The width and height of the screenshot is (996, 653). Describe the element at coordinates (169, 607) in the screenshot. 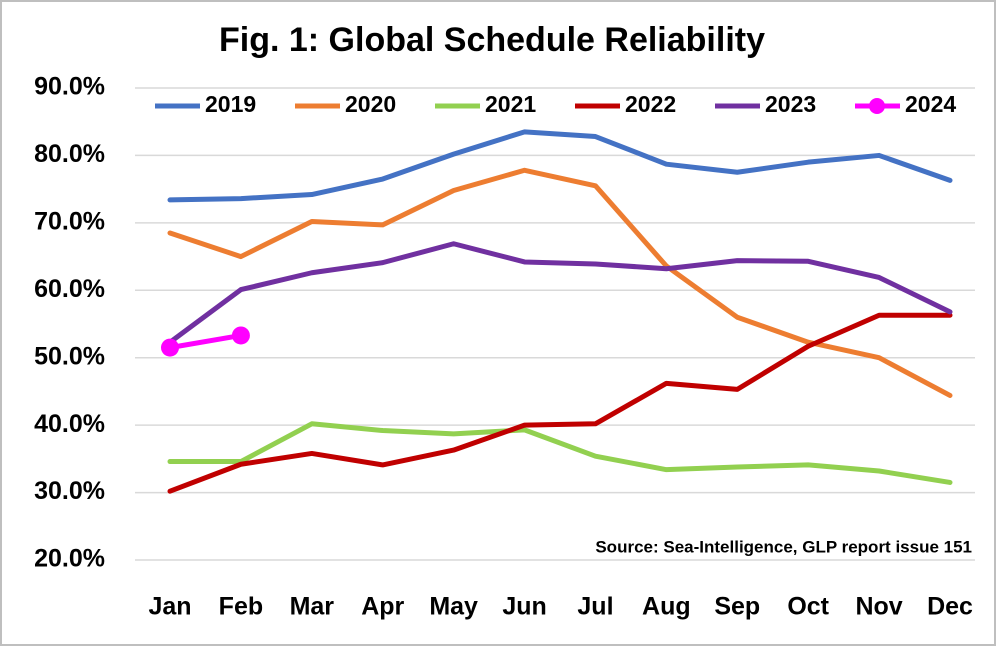

I see `x-tick-label: Jan` at that location.